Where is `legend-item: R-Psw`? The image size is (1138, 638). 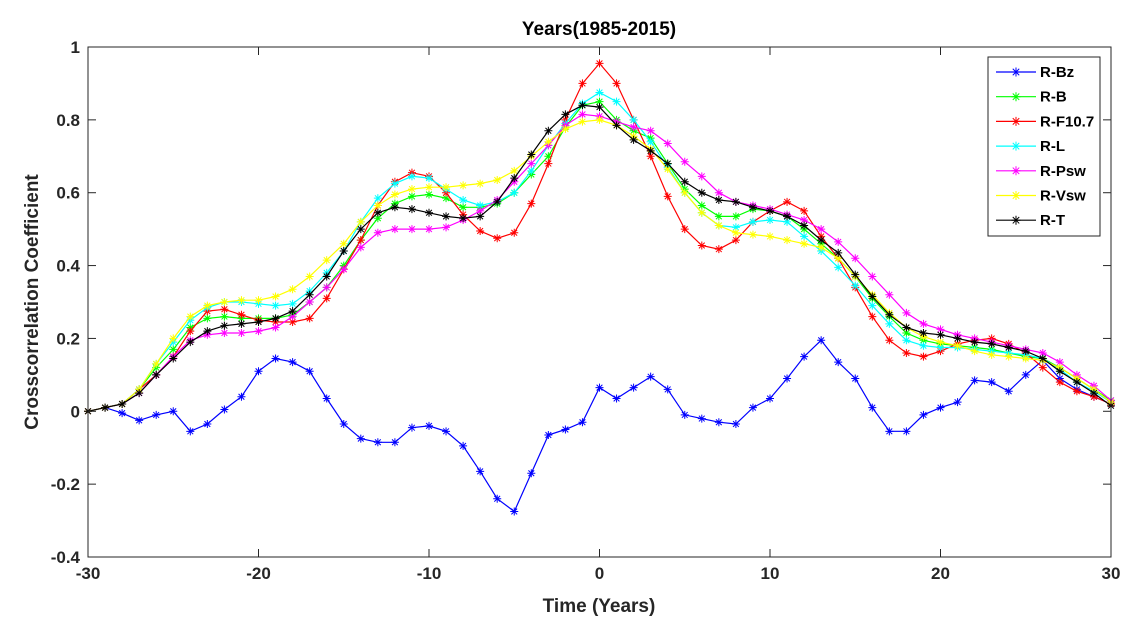 legend-item: R-Psw is located at coordinates (1041, 171).